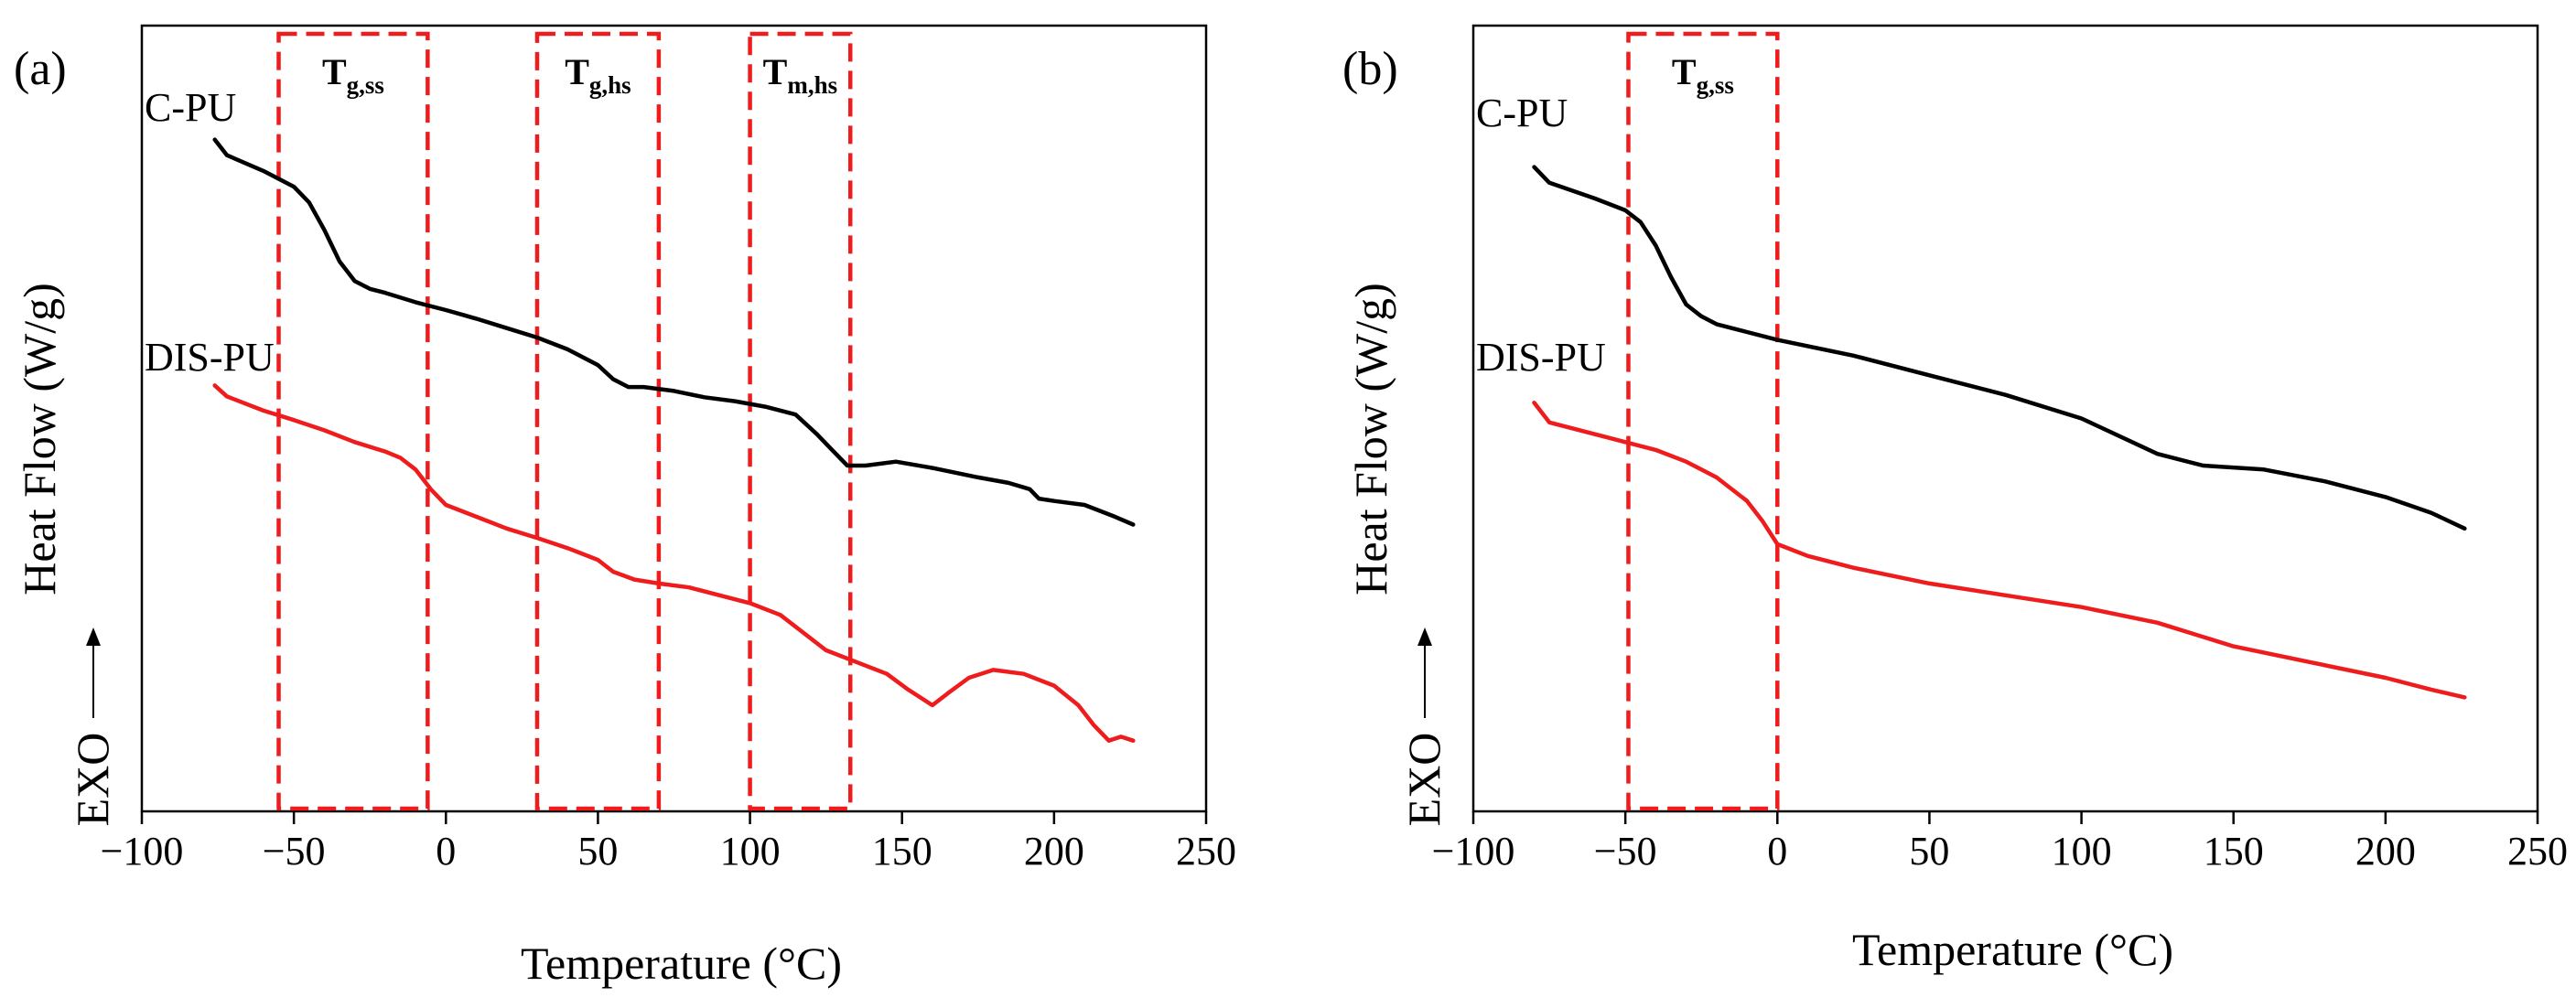 The width and height of the screenshot is (2576, 1008). I want to click on region-label-subscript: m,hs, so click(812, 85).